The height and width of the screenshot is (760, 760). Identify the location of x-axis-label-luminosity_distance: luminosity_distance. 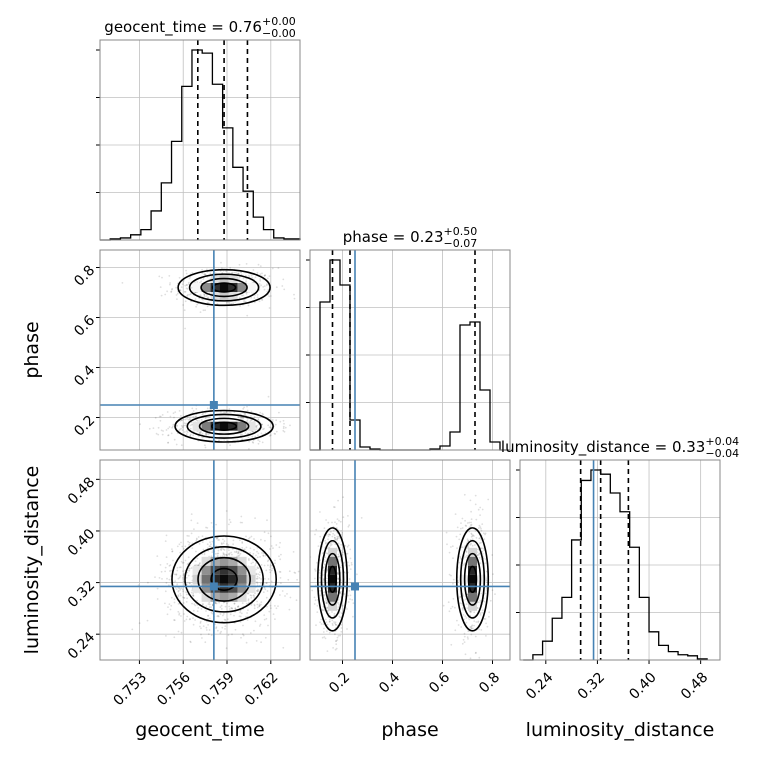
(620, 730).